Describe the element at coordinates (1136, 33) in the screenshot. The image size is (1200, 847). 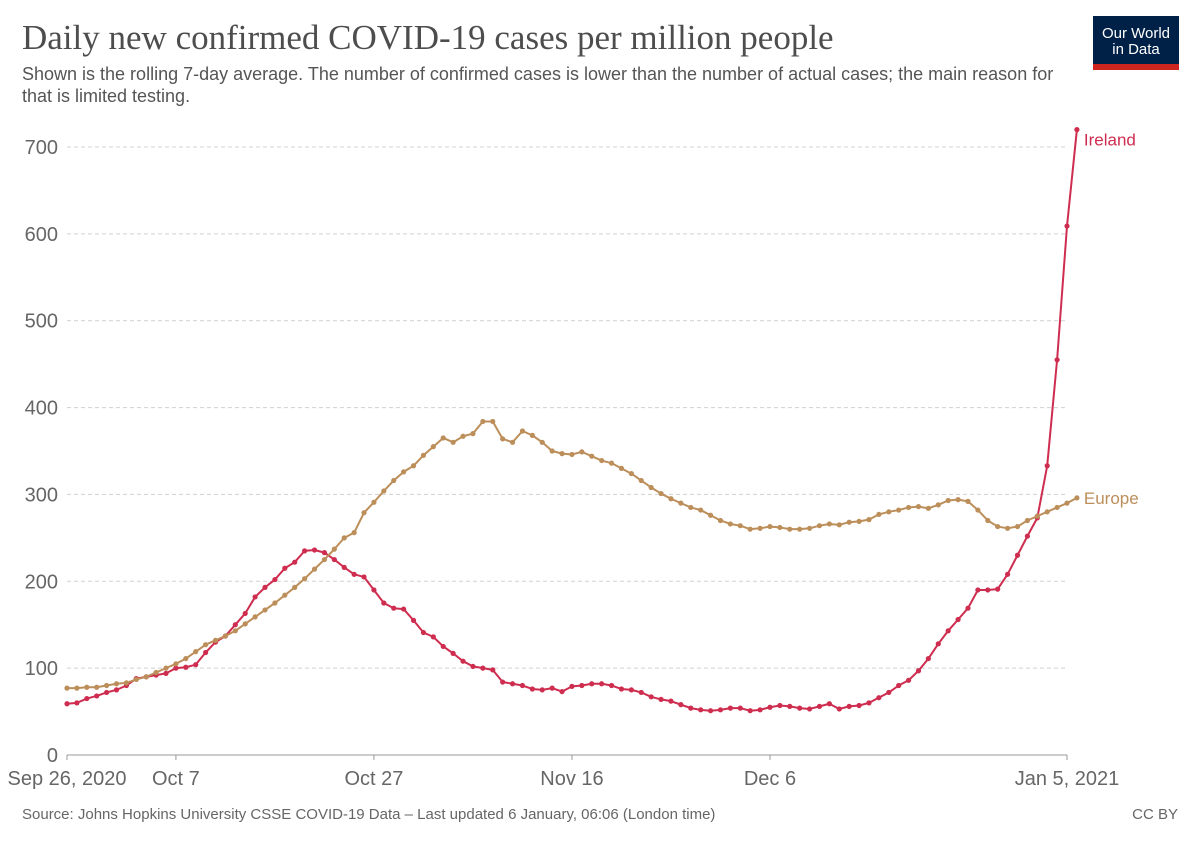
I see `logo-text-line1: Our World` at that location.